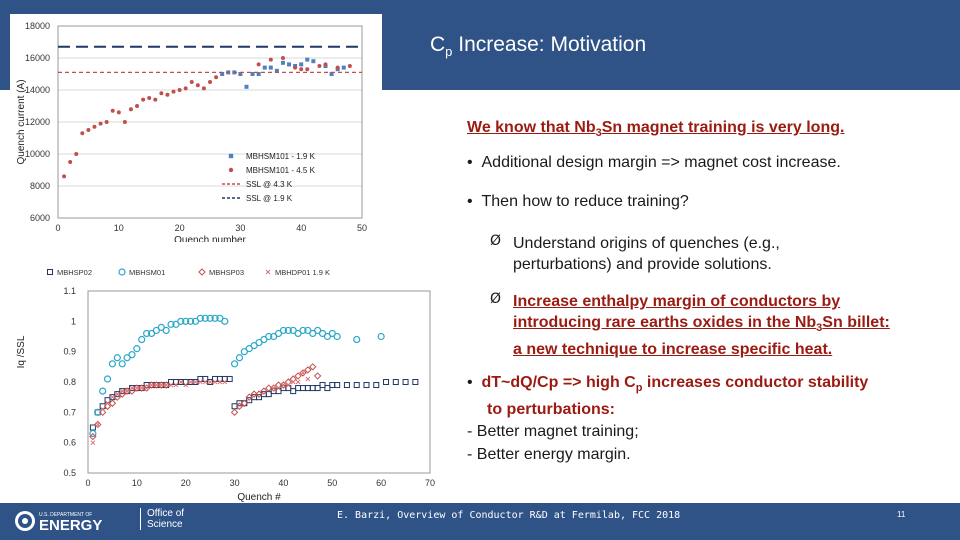  I want to click on logo-big-text: ENERGY, so click(70, 525).